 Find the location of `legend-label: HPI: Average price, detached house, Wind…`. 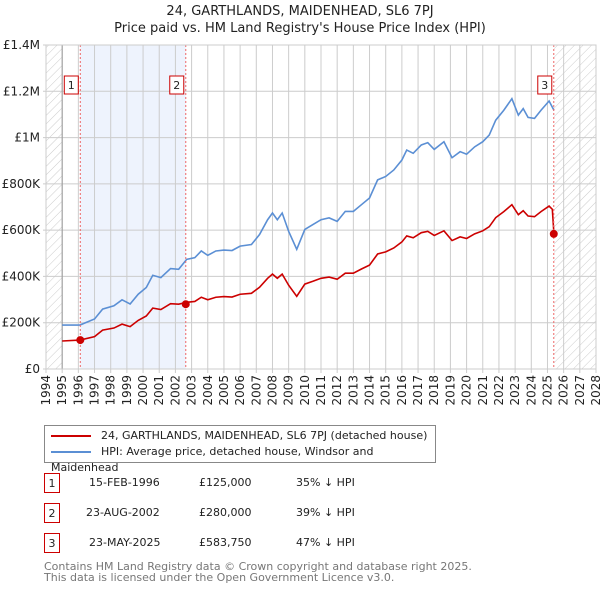

legend-label: HPI: Average price, detached house, Wind… is located at coordinates (212, 459).